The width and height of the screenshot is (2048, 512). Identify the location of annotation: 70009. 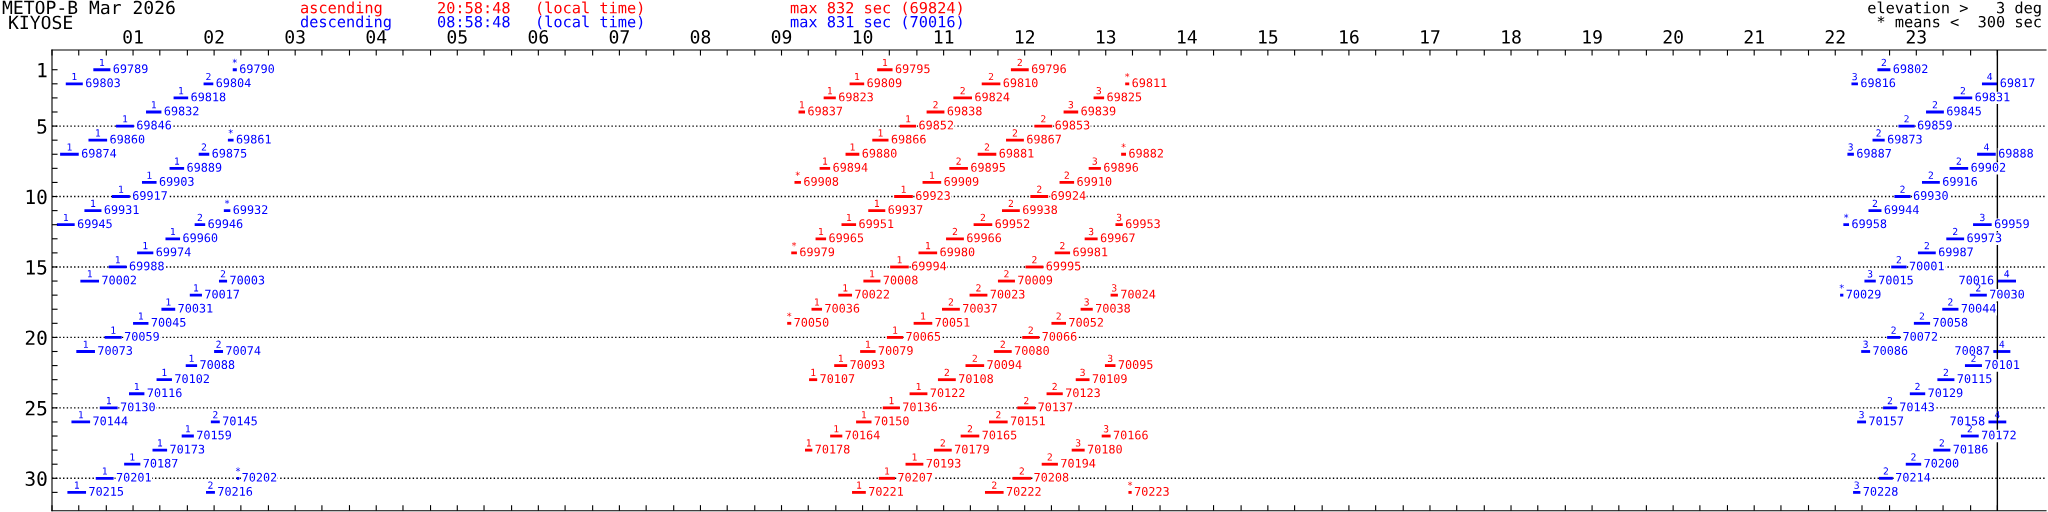
(1035, 280).